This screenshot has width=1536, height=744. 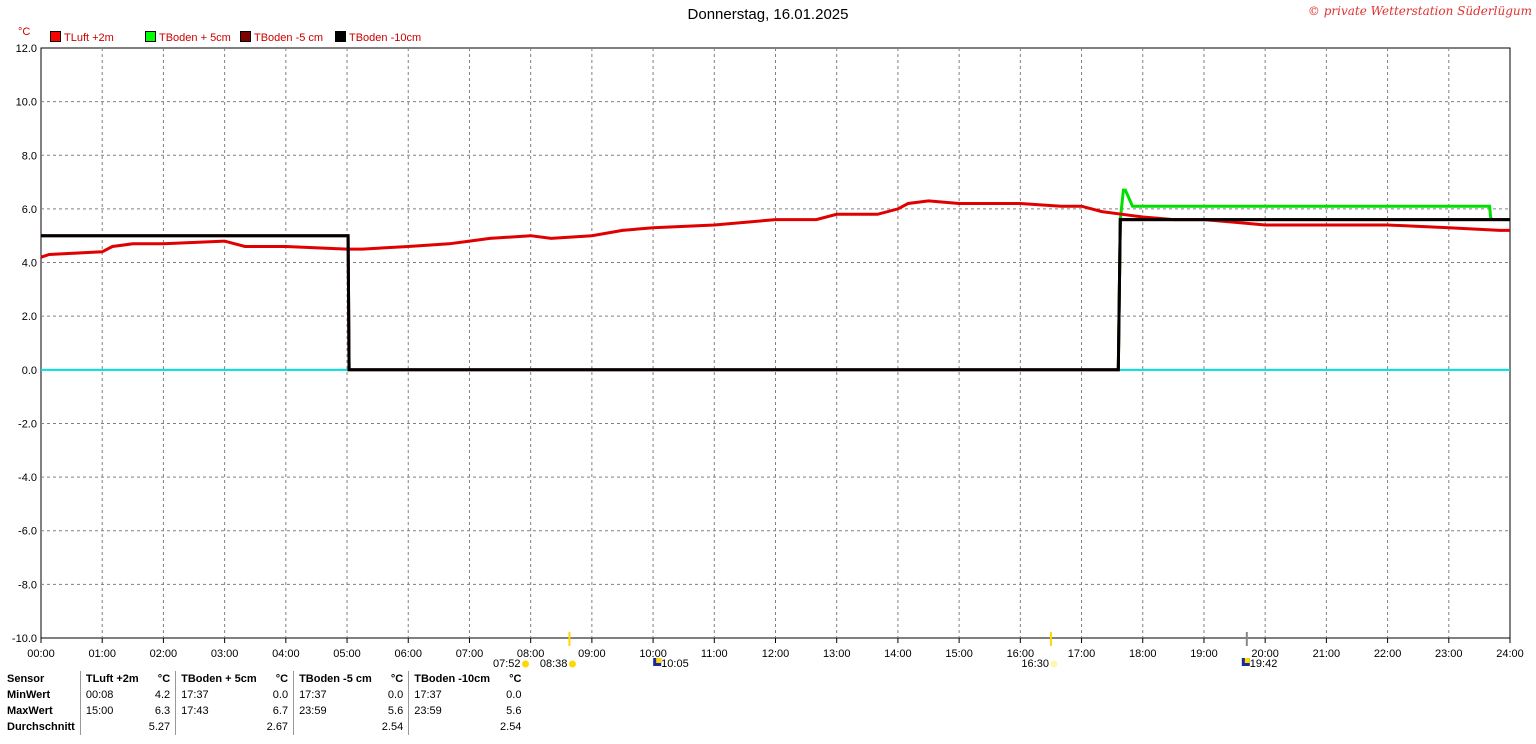 I want to click on y-tick-label: -6.0, so click(x=27, y=532).